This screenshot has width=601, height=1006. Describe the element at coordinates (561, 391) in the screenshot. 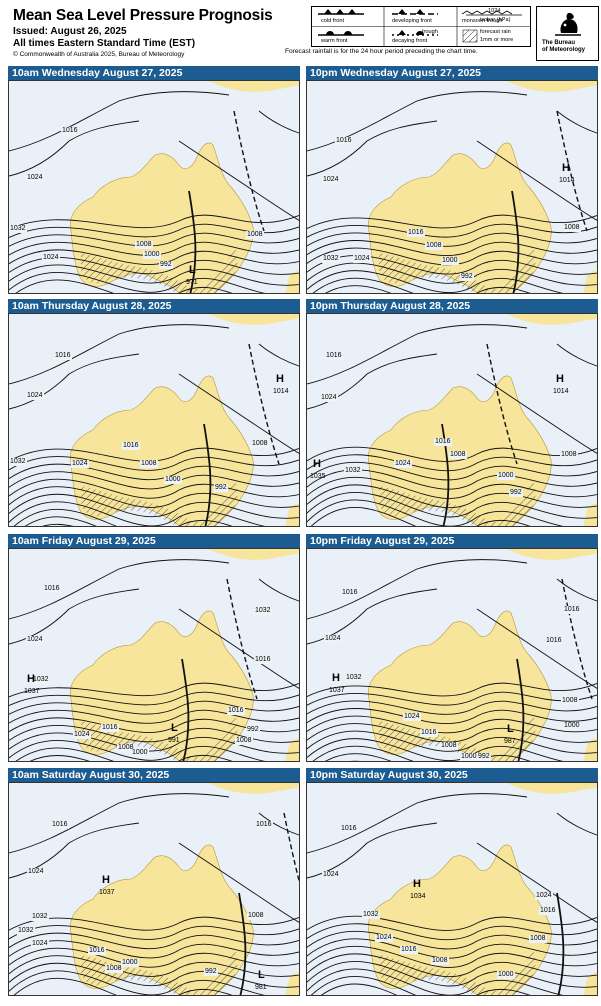

I see `pressure-center-value: 1014` at that location.